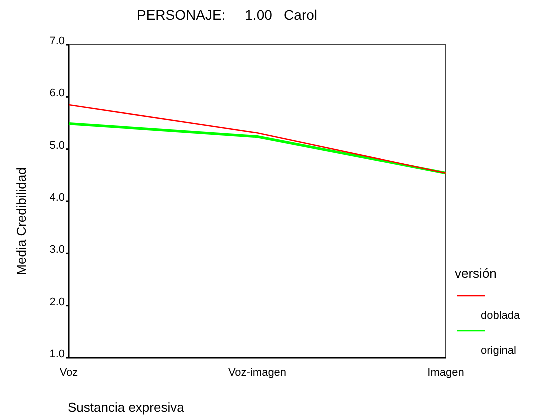 This screenshot has height=419, width=536. Describe the element at coordinates (227, 15) in the screenshot. I see `chart-title: PERSONAJE: 1.00 Carol` at that location.